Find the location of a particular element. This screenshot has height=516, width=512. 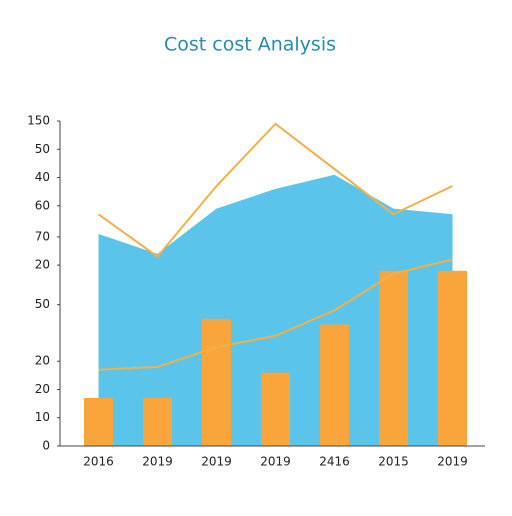

chart-title: Cost cost Analysis is located at coordinates (250, 45).